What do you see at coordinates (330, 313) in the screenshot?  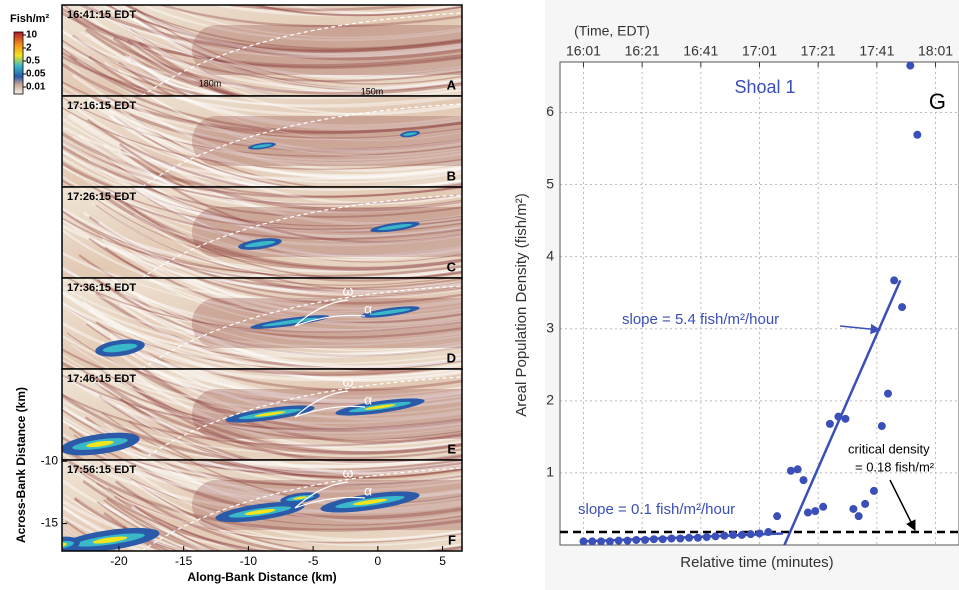 I see `trajectory` at bounding box center [330, 313].